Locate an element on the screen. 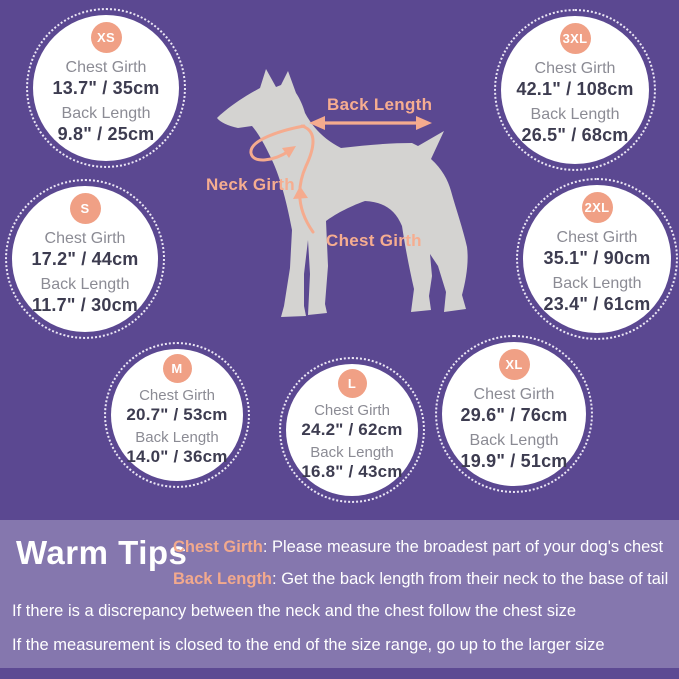 The height and width of the screenshot is (679, 679). chest-girth-value: 35.1" / 90cm is located at coordinates (597, 258).